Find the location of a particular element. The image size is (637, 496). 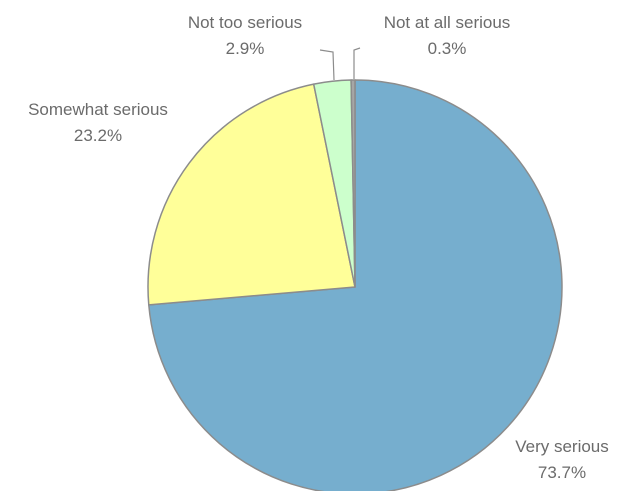

data-label-very-serious: Very serious 73.7% is located at coordinates (562, 459).